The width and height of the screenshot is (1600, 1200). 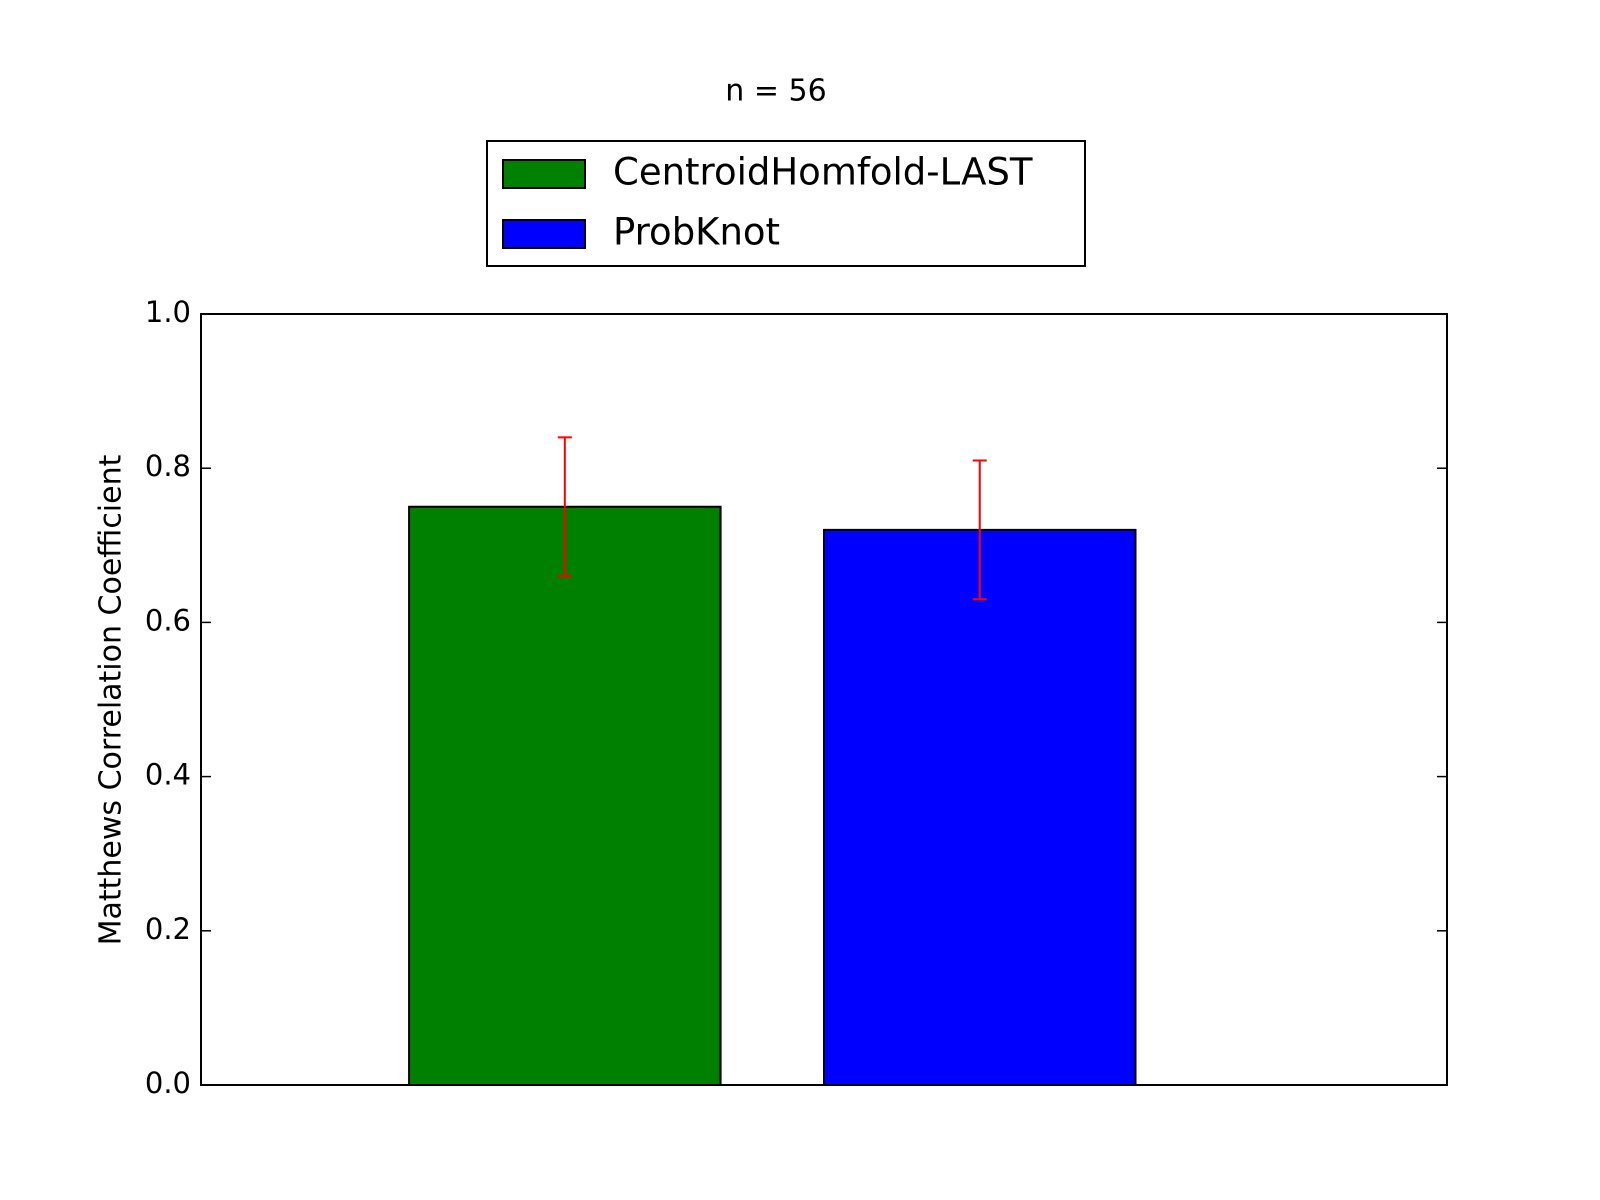 I want to click on y-axis-label: Matthews Correlation Coefficient, so click(x=111, y=699).